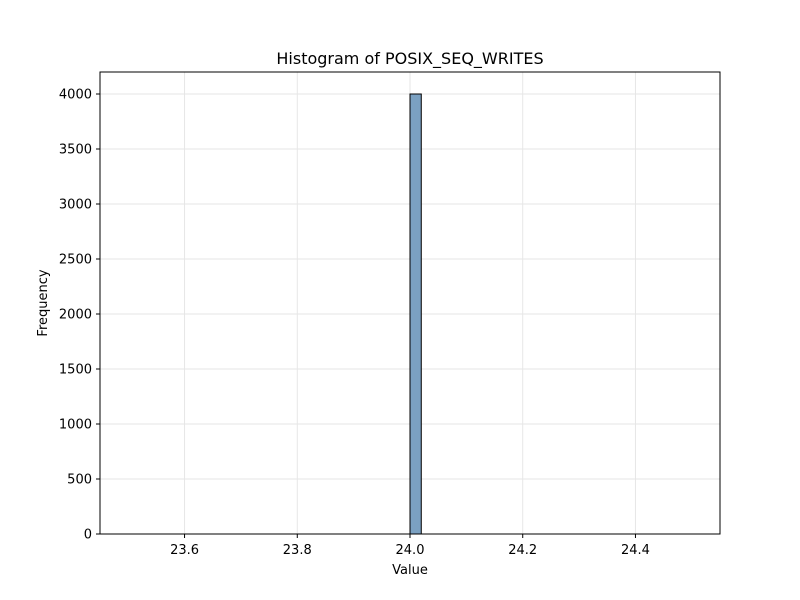 Image resolution: width=800 pixels, height=600 pixels. What do you see at coordinates (75, 425) in the screenshot?
I see `y-tick-label: 1000` at bounding box center [75, 425].